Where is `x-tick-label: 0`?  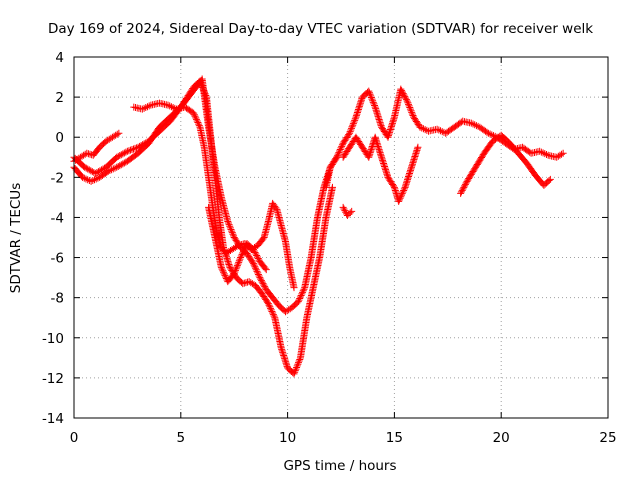
x-tick-label: 0 is located at coordinates (74, 438).